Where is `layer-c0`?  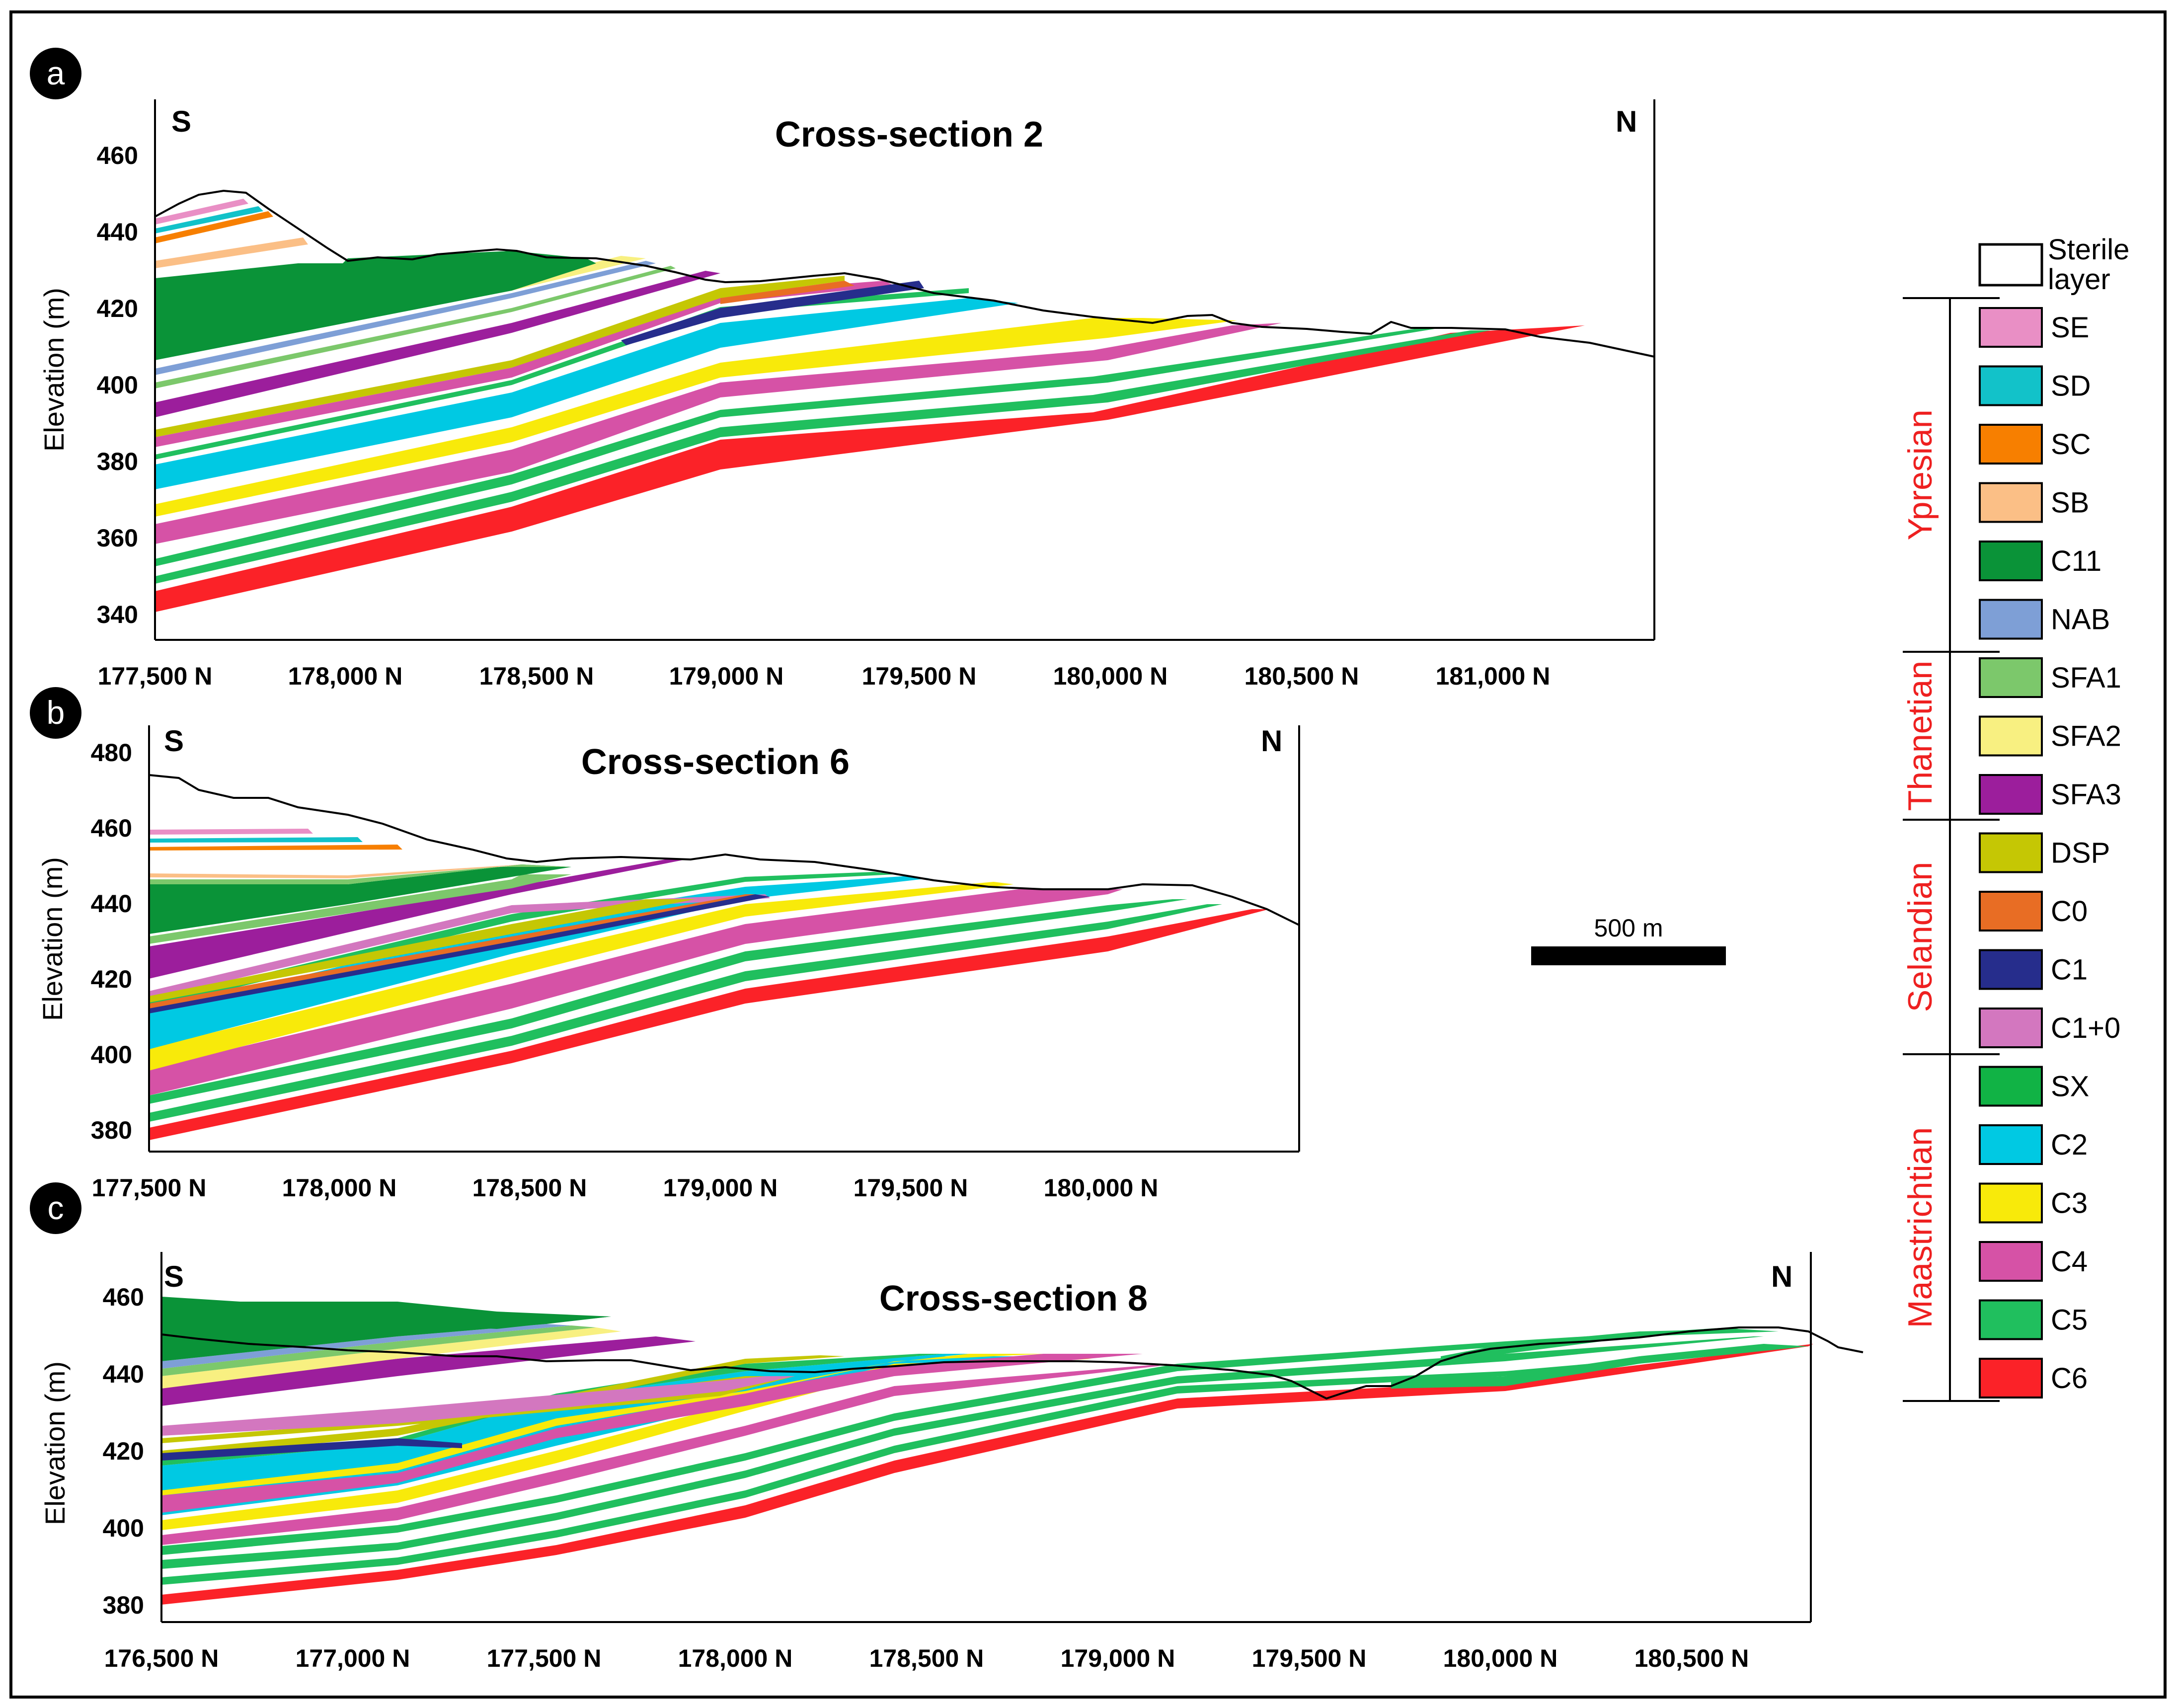 layer-c0 is located at coordinates (787, 292).